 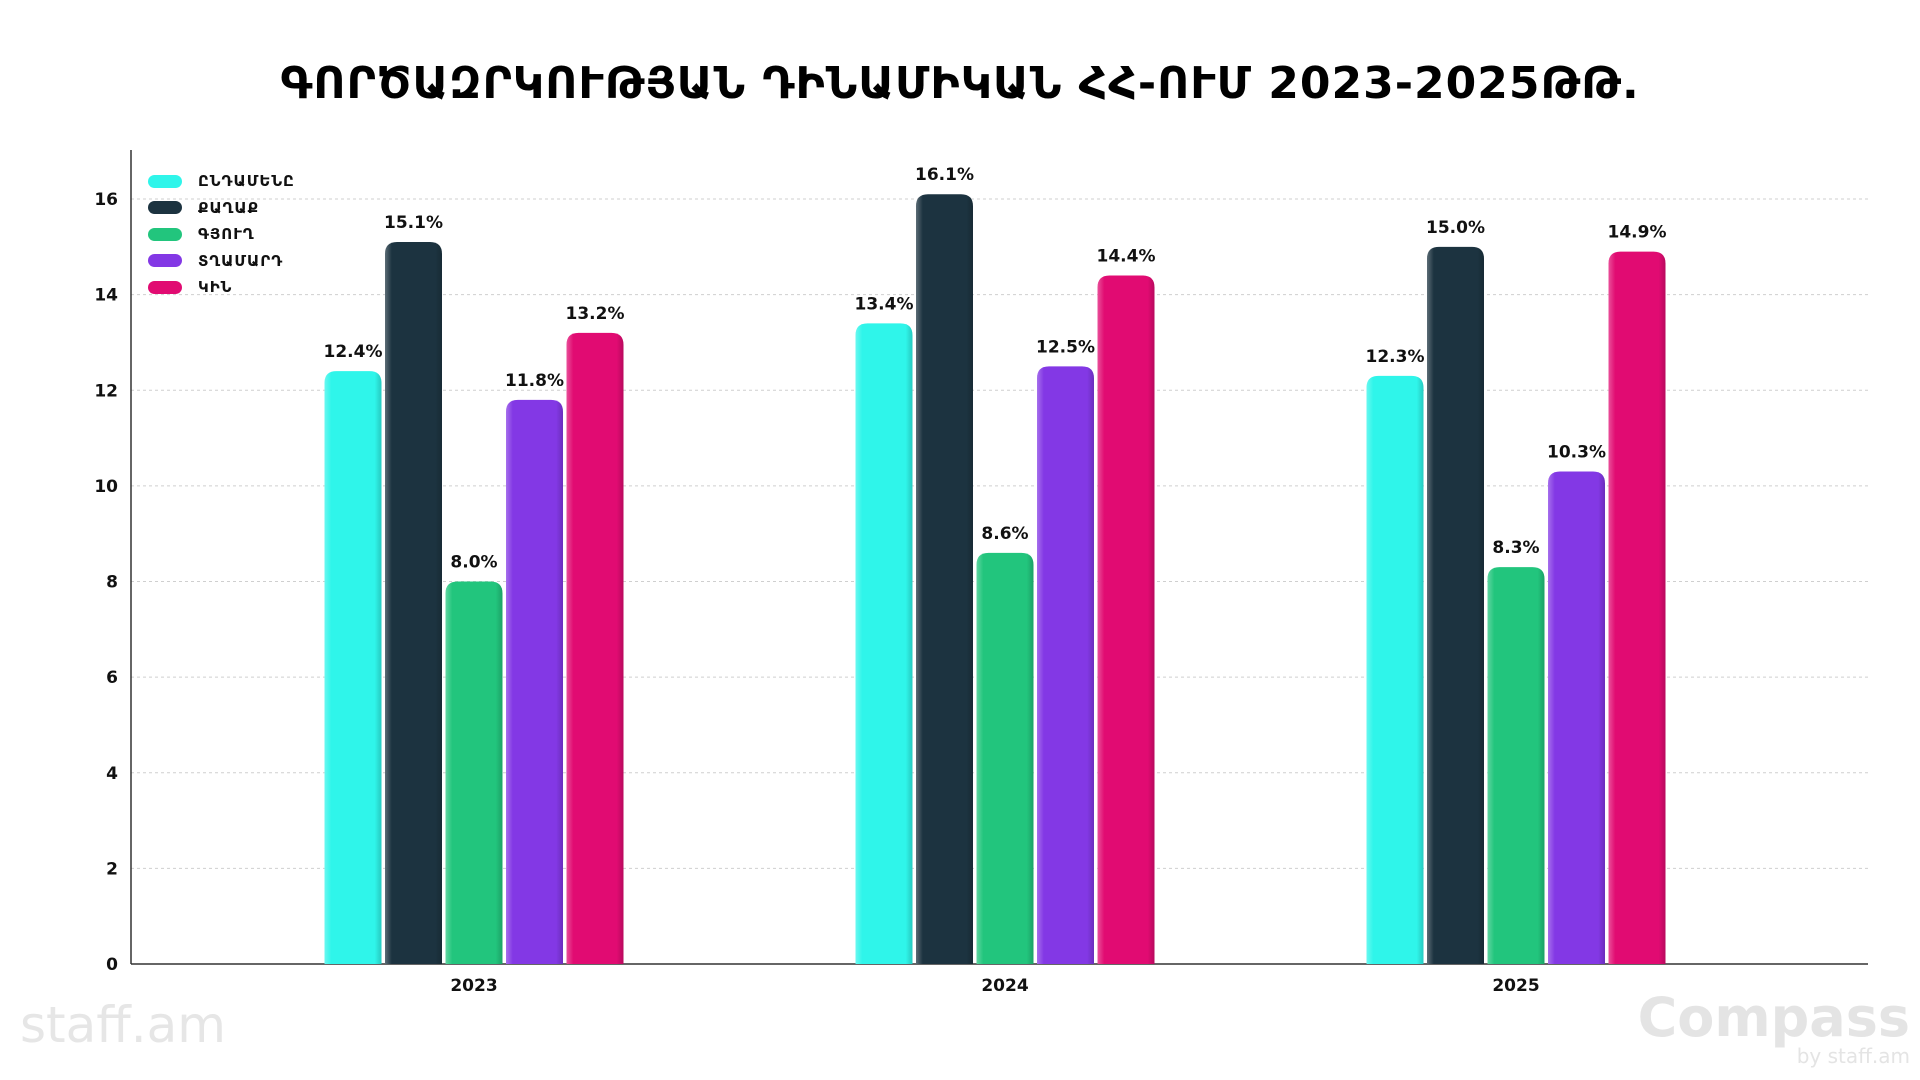 What do you see at coordinates (106, 487) in the screenshot?
I see `y-tick-label: 10` at bounding box center [106, 487].